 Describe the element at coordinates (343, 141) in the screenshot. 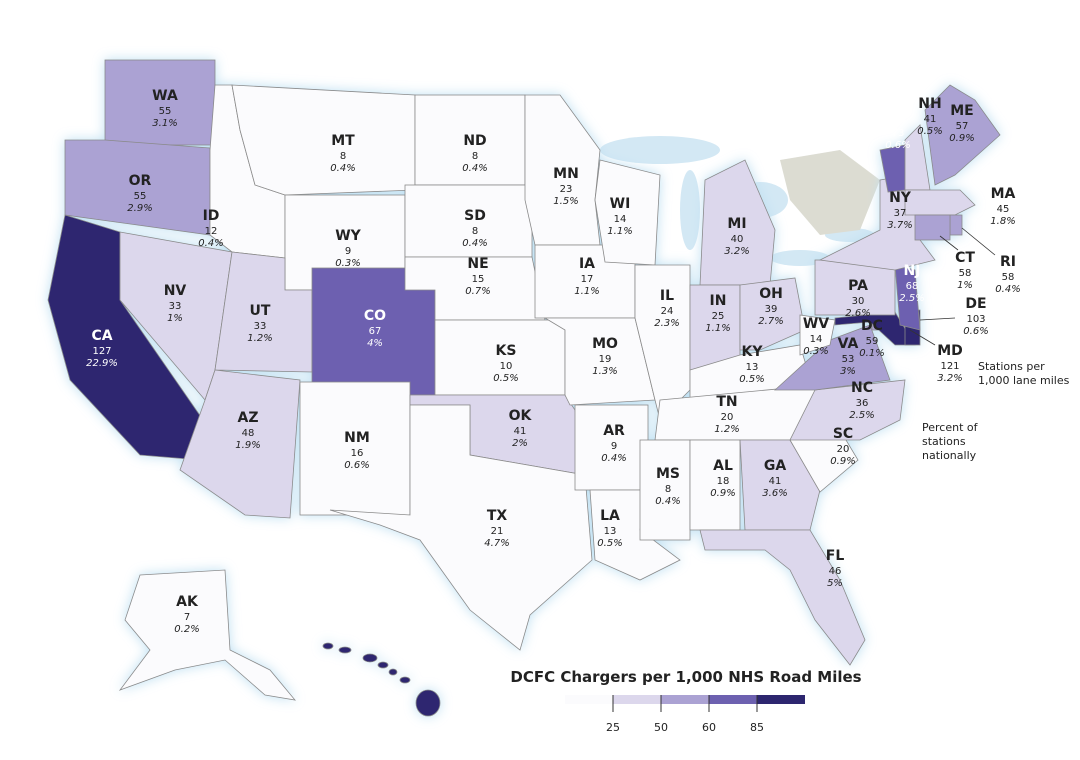

I see `state-abbr: MT` at that location.